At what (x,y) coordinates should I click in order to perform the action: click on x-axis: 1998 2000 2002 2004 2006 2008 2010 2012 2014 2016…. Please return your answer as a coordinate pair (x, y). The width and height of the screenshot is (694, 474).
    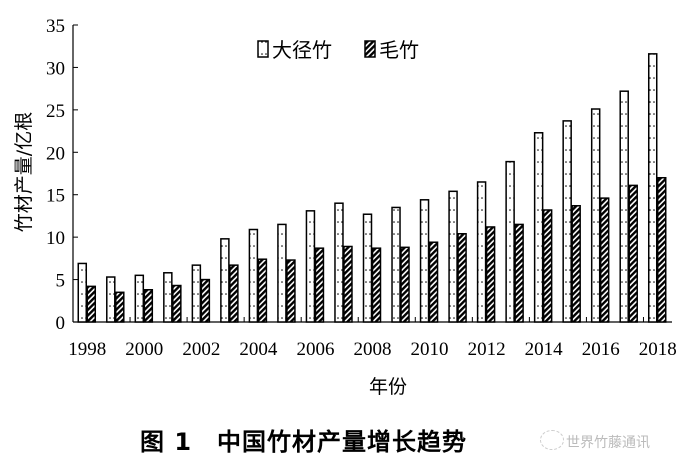
    Looking at the image, I should click on (372, 338).